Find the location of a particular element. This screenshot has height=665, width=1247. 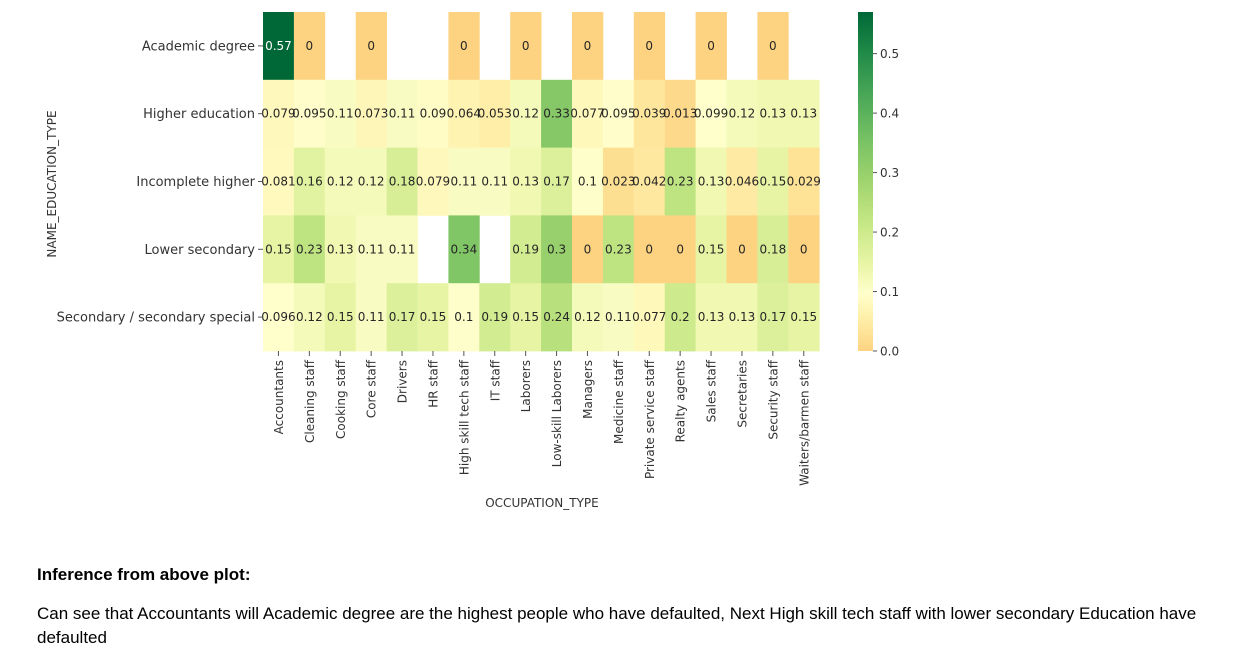

x-tick-label: Accountants is located at coordinates (279, 397).